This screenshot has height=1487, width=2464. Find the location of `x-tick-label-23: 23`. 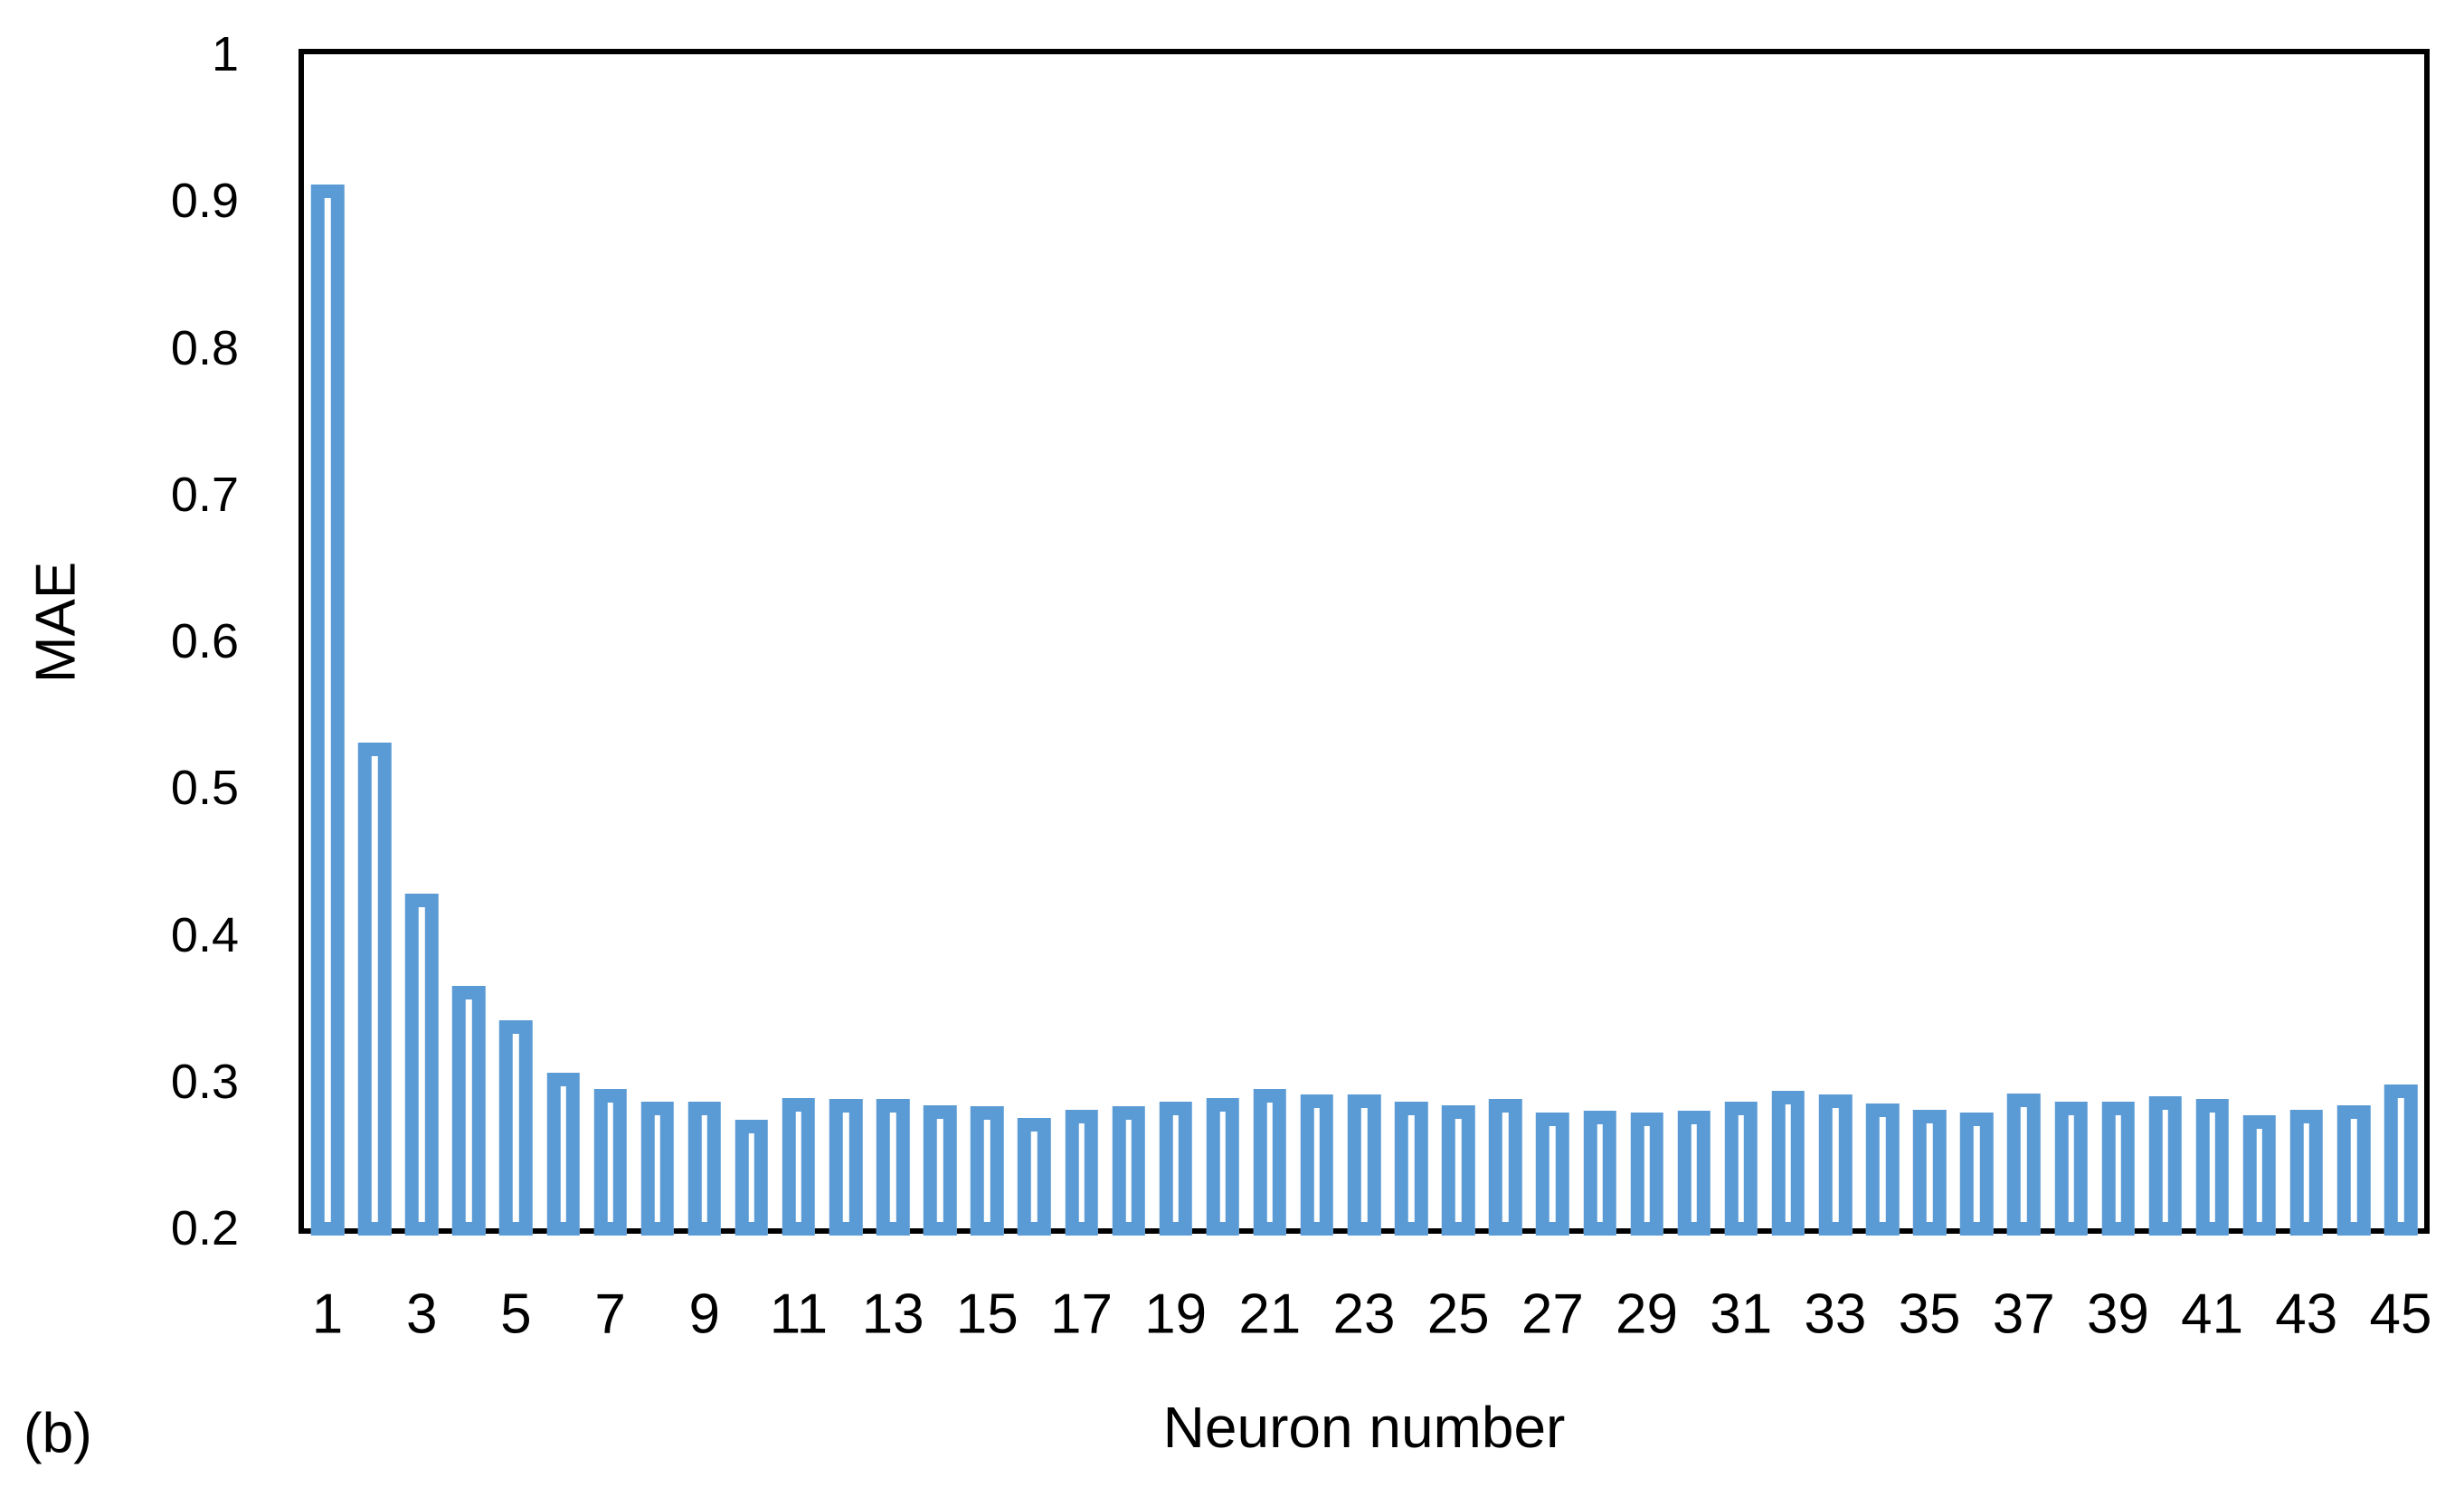

x-tick-label-23: 23 is located at coordinates (1364, 1314).